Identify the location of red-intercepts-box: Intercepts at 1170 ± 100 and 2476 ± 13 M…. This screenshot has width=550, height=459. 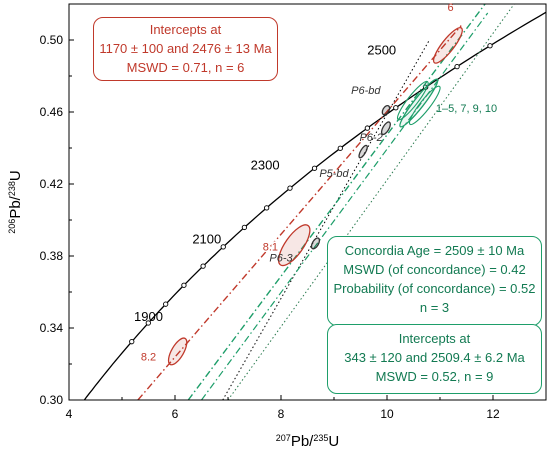
(185, 49).